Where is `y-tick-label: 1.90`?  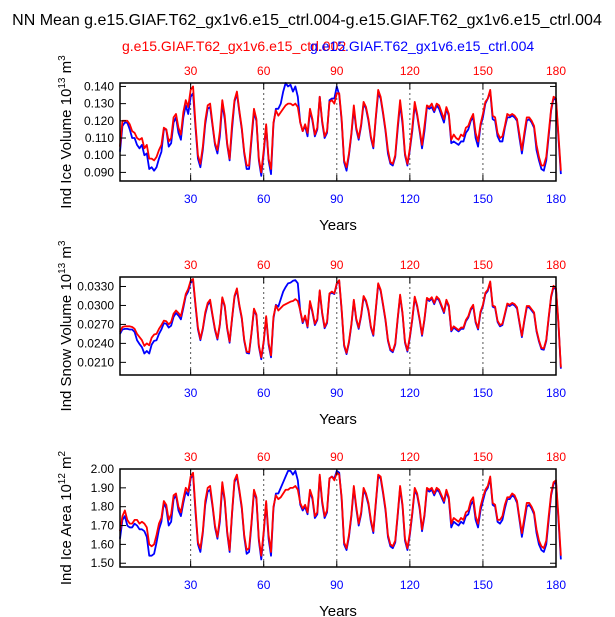
y-tick-label: 1.90 is located at coordinates (103, 488).